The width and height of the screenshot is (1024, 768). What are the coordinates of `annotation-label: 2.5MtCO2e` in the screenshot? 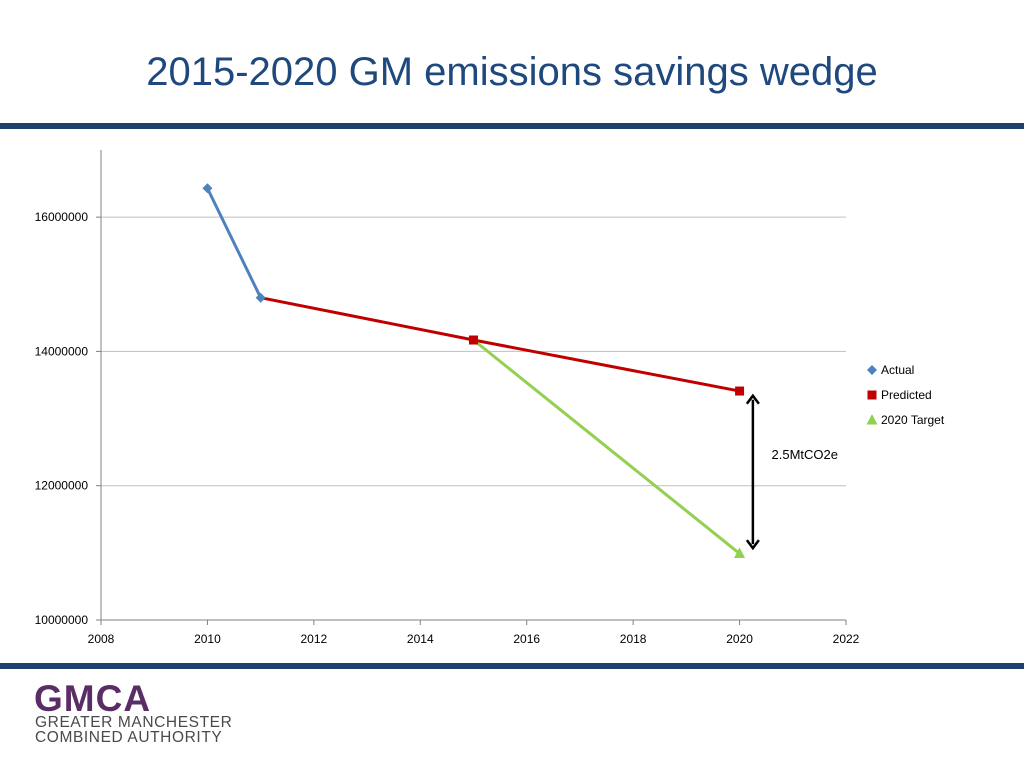 It's located at (805, 454).